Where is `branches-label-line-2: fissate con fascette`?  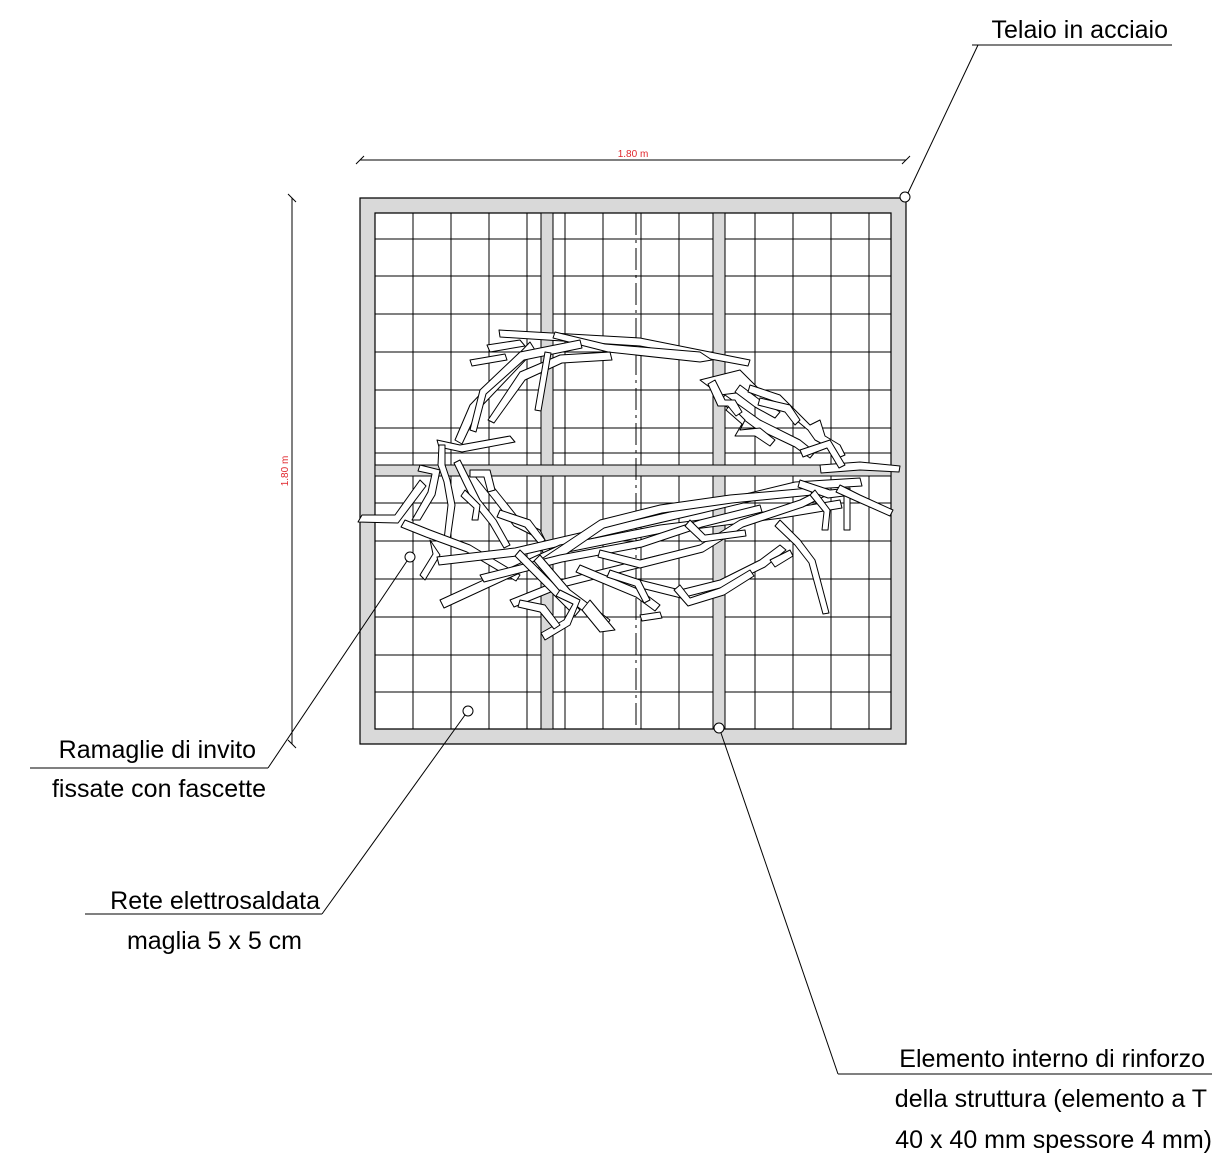 branches-label-line-2: fissate con fascette is located at coordinates (159, 789).